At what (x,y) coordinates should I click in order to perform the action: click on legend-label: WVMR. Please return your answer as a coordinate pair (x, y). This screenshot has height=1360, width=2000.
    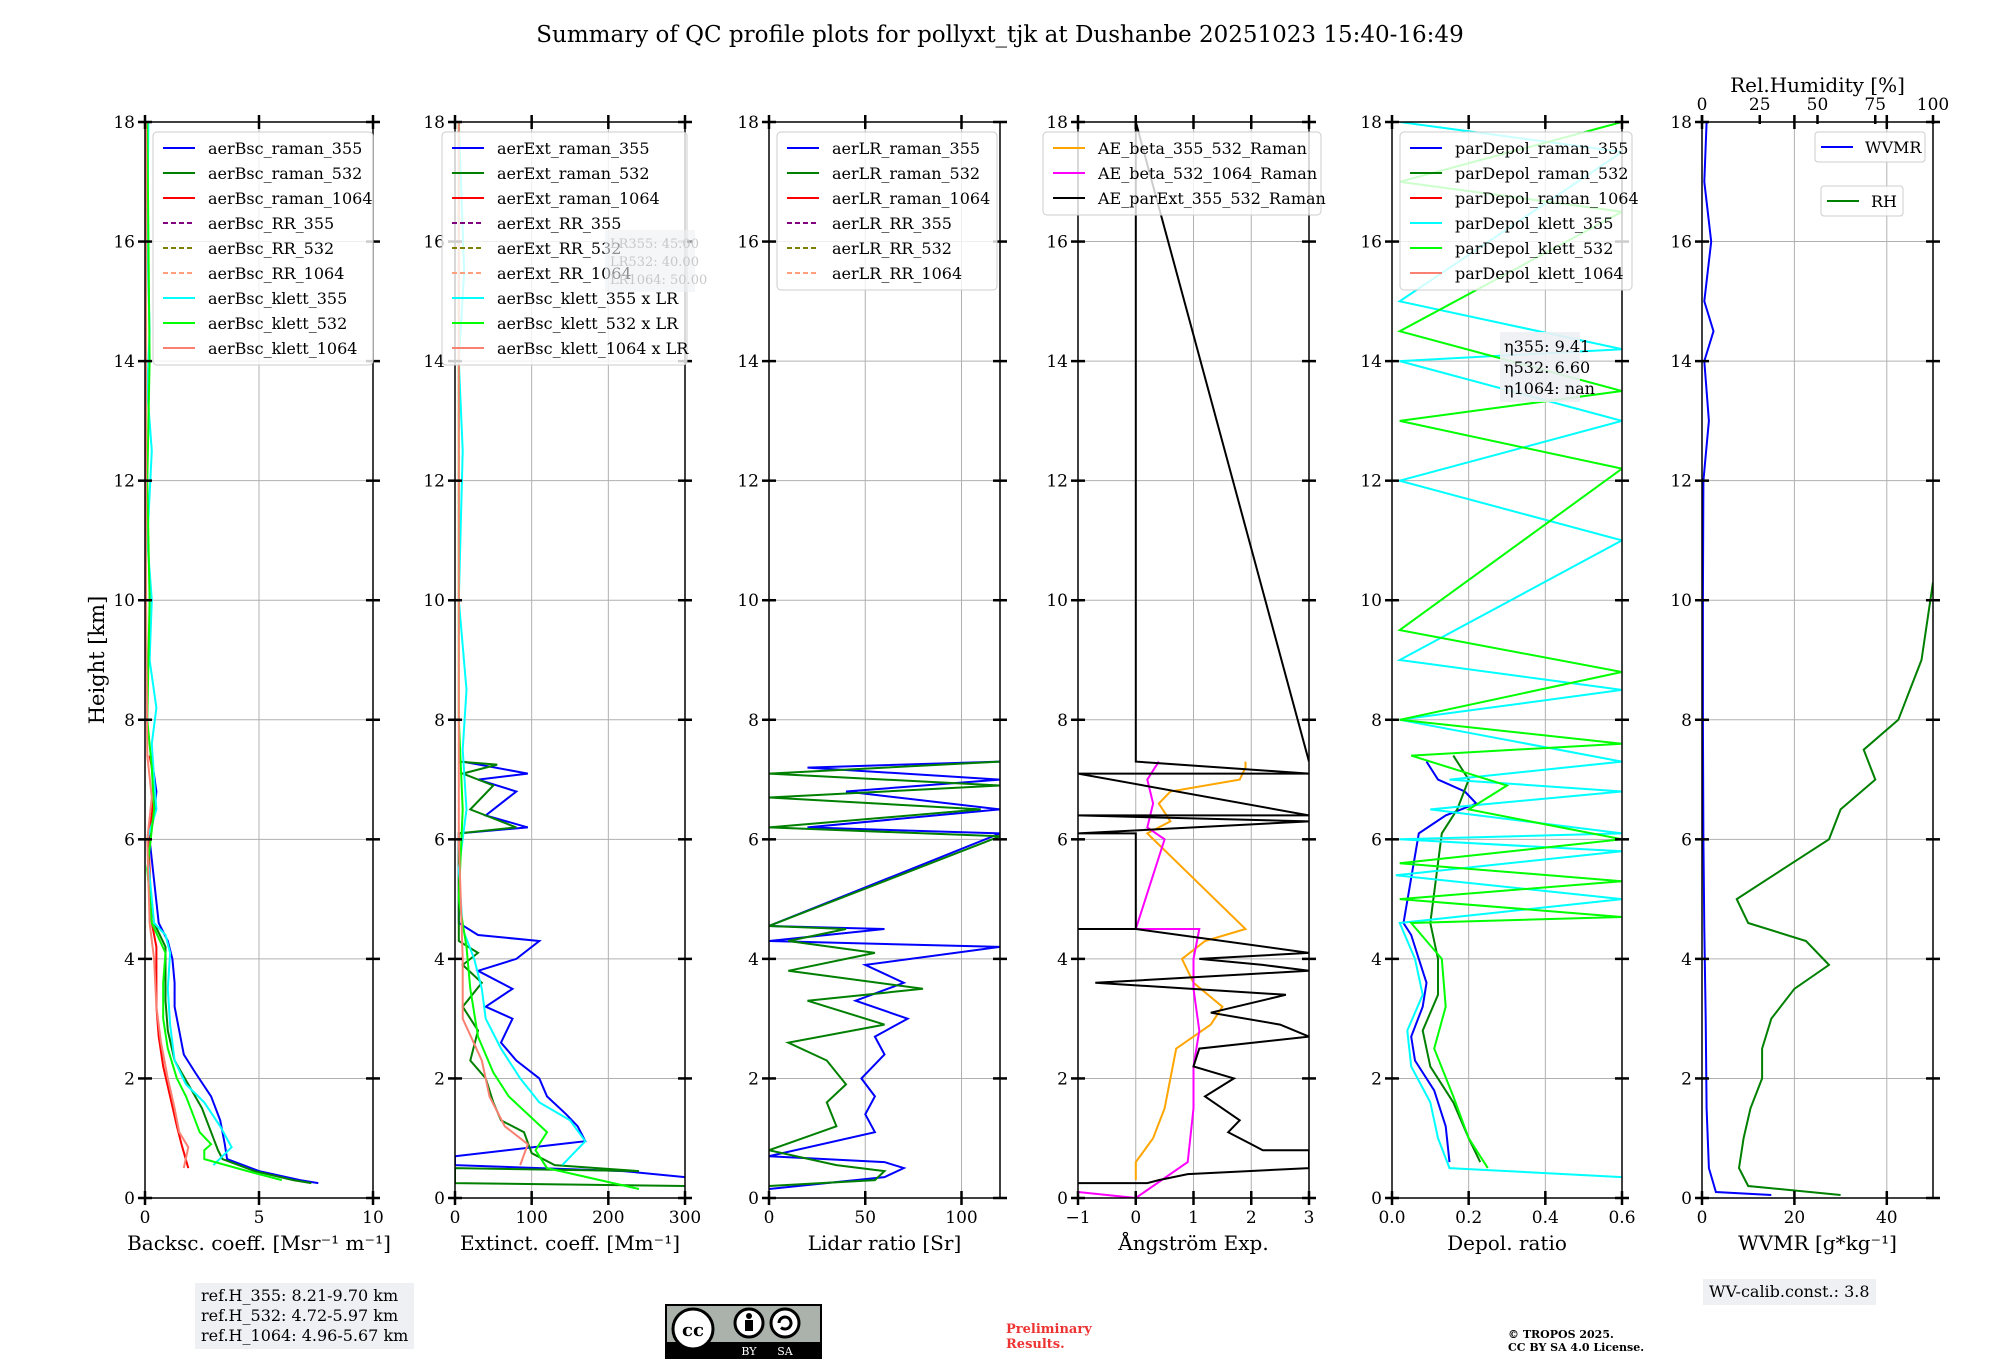
    Looking at the image, I should click on (1893, 147).